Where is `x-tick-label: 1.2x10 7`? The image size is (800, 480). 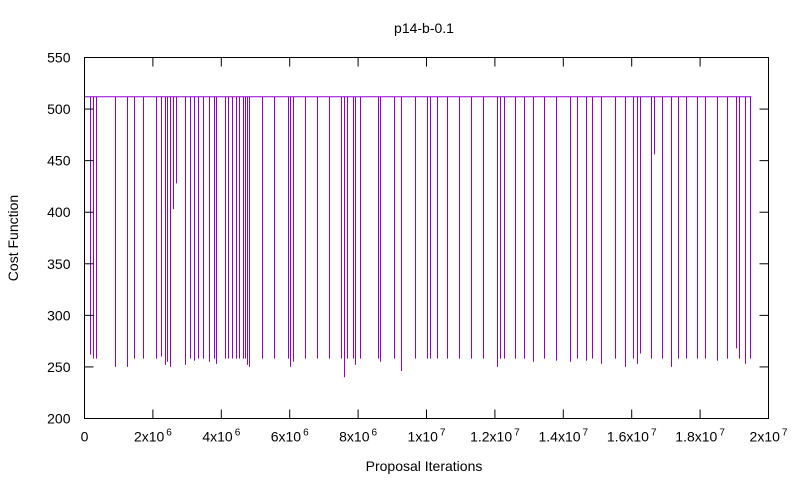
x-tick-label: 1.2x10 7 is located at coordinates (495, 436).